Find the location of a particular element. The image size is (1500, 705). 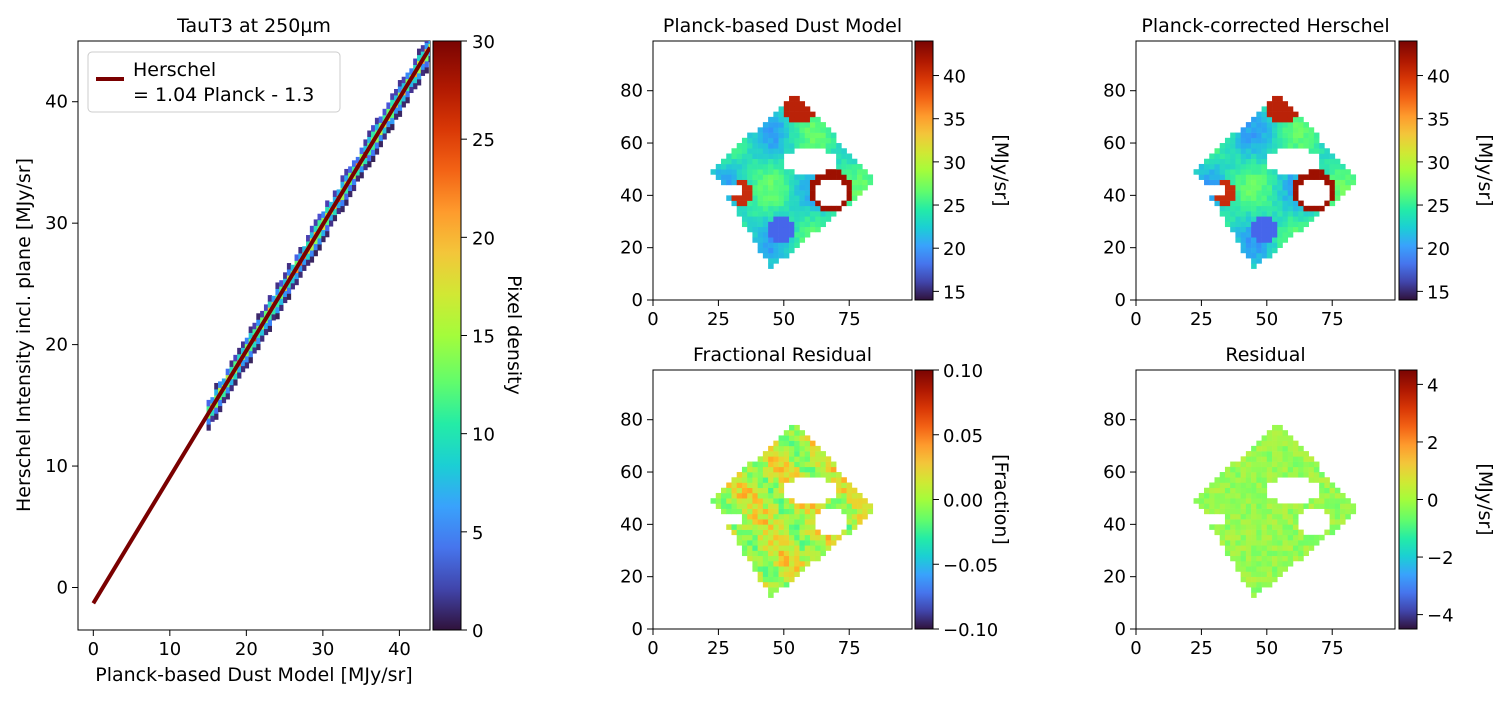

colorbar-tick-label: 20 is located at coordinates (483, 238).